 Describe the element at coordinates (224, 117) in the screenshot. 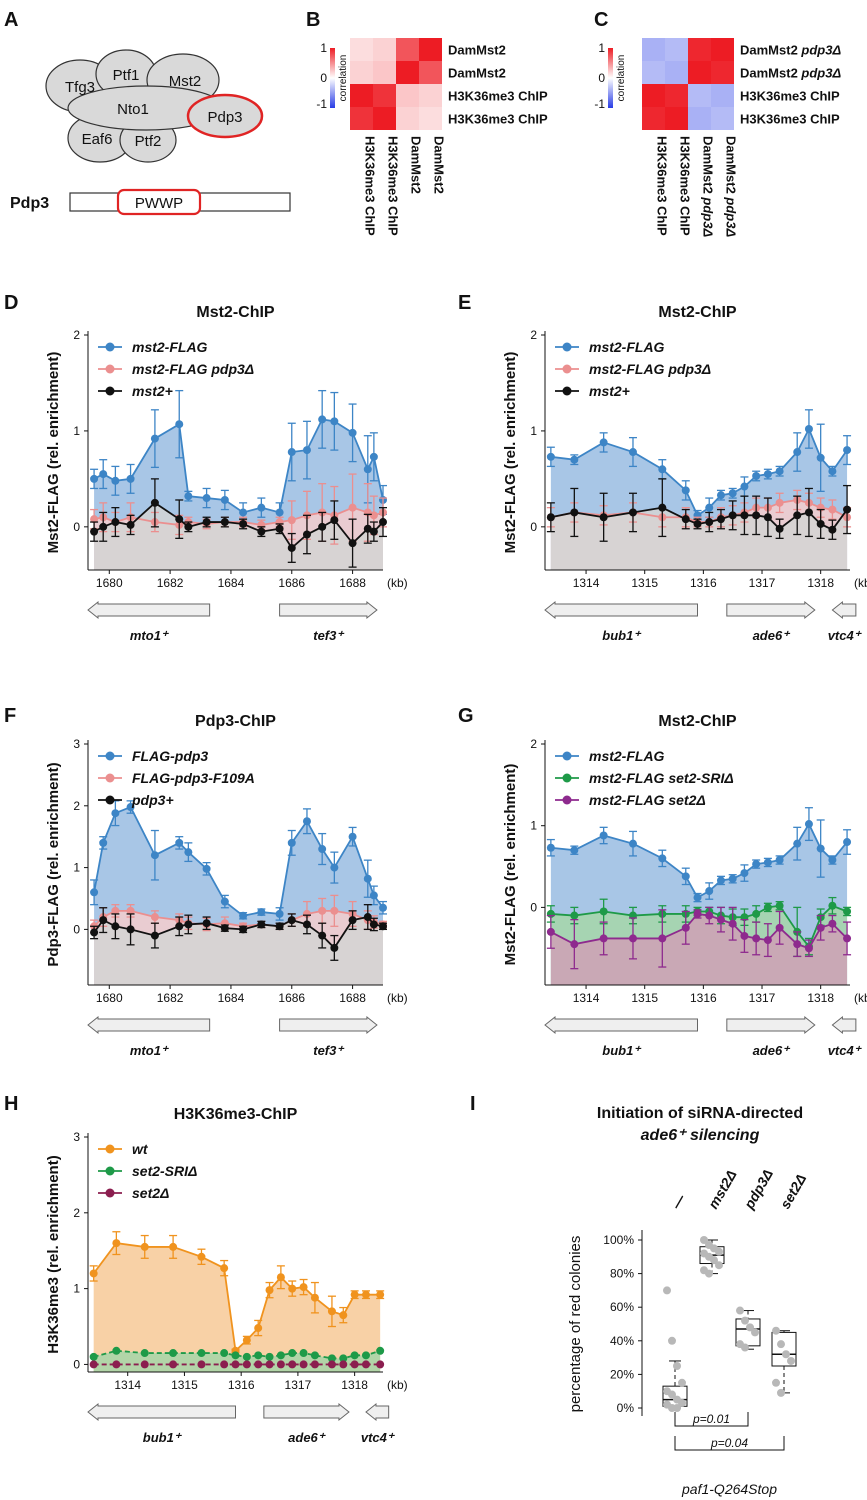

I see `subunit-label-pdp3: Pdp3` at that location.